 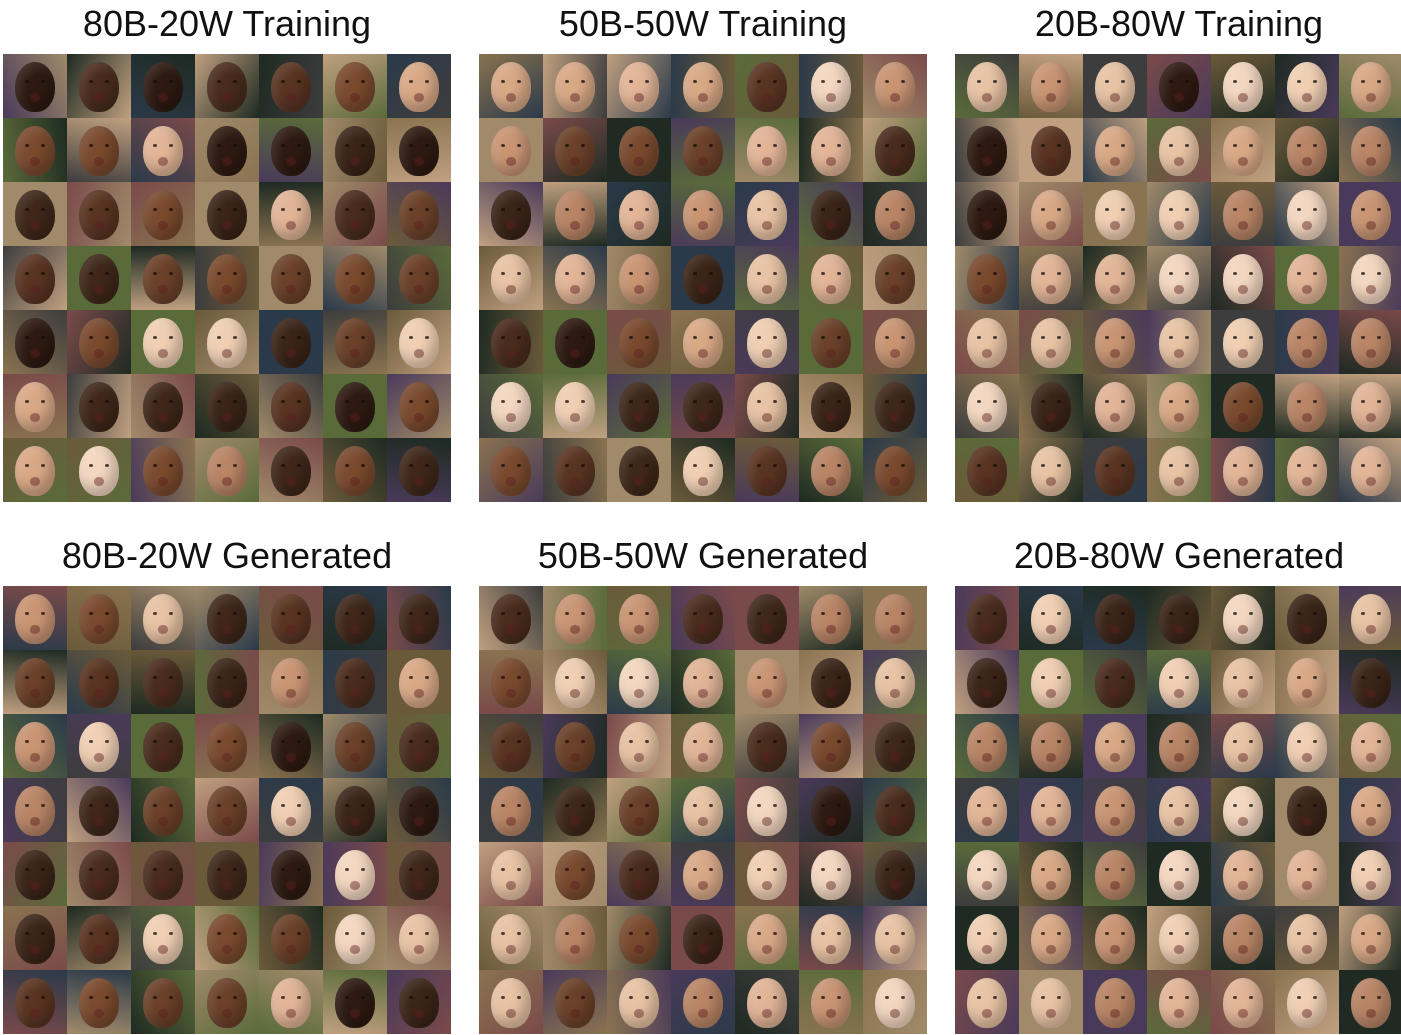 What do you see at coordinates (1179, 555) in the screenshot?
I see `panel-title: 20B-80W Generated` at bounding box center [1179, 555].